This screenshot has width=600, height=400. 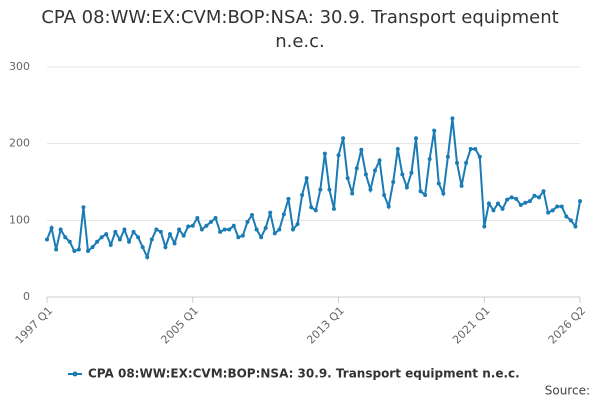 I want to click on x-tick-label: 2005 Q1, so click(x=179, y=325).